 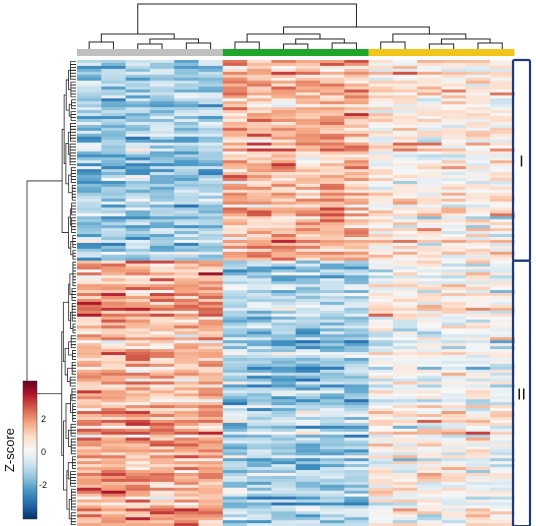 I want to click on colorbar-label: Z-score, so click(x=9, y=450).